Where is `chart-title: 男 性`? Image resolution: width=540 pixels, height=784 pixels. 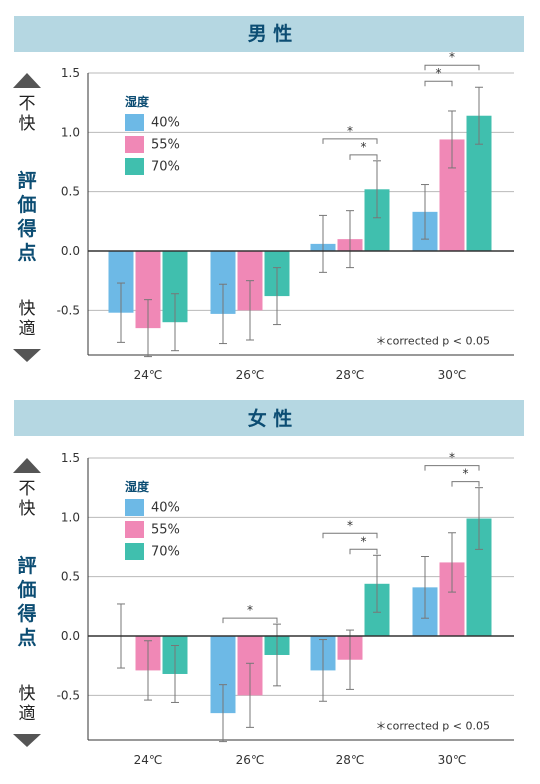
chart-title: 男 性 is located at coordinates (270, 33).